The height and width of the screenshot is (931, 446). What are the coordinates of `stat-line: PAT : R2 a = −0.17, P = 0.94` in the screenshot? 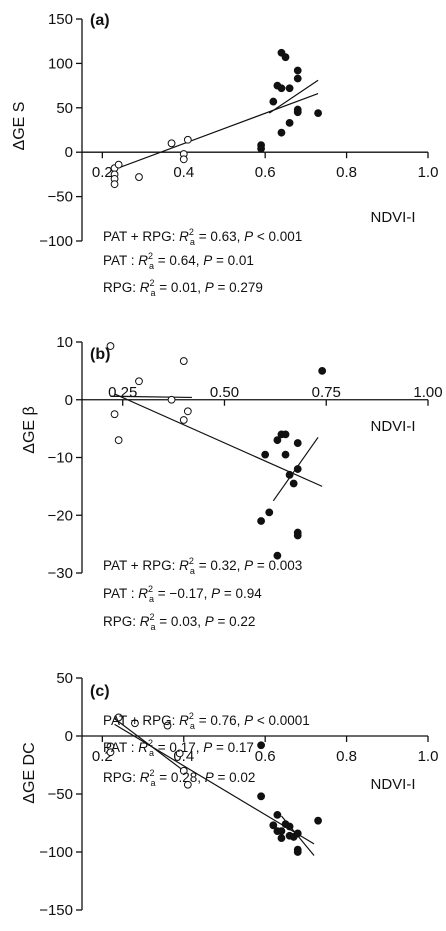 It's located at (182, 594).